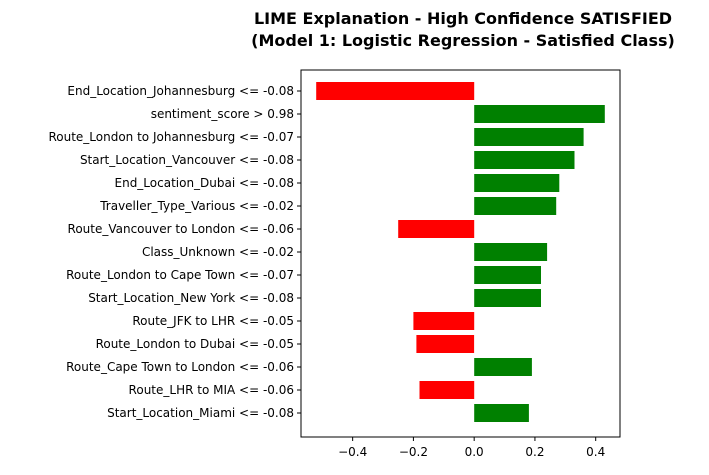  I want to click on y-tick-label-8: Route_London to Cape Town <= -0.07, so click(180, 275).